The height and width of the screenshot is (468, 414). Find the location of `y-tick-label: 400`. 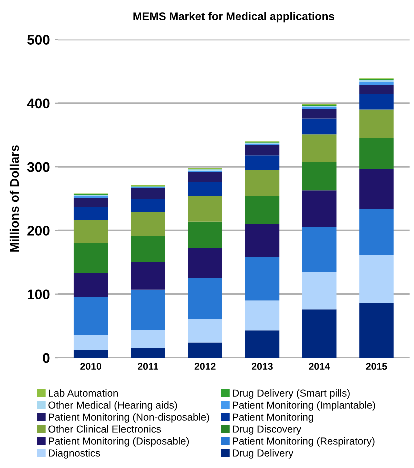

y-tick-label: 400 is located at coordinates (38, 103).